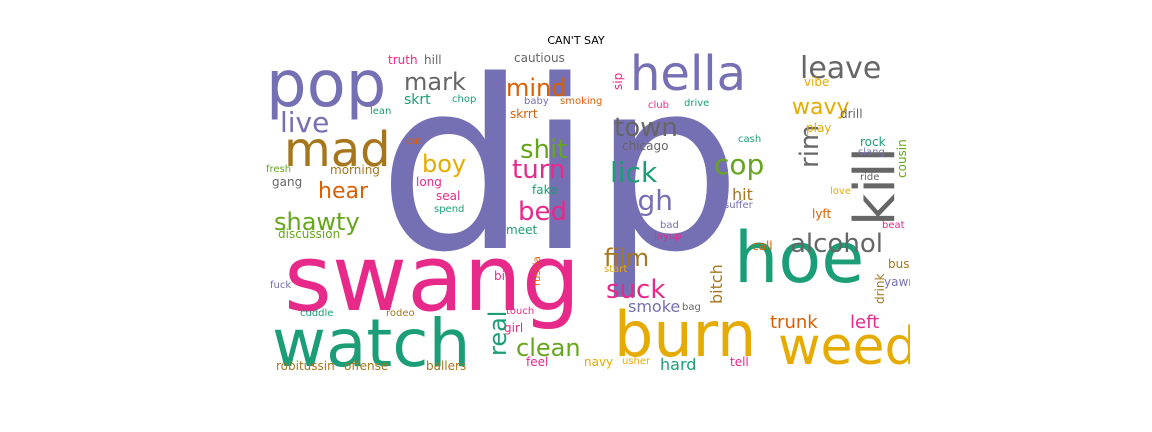 The image size is (1152, 432). I want to click on word-chop: chop, so click(464, 99).